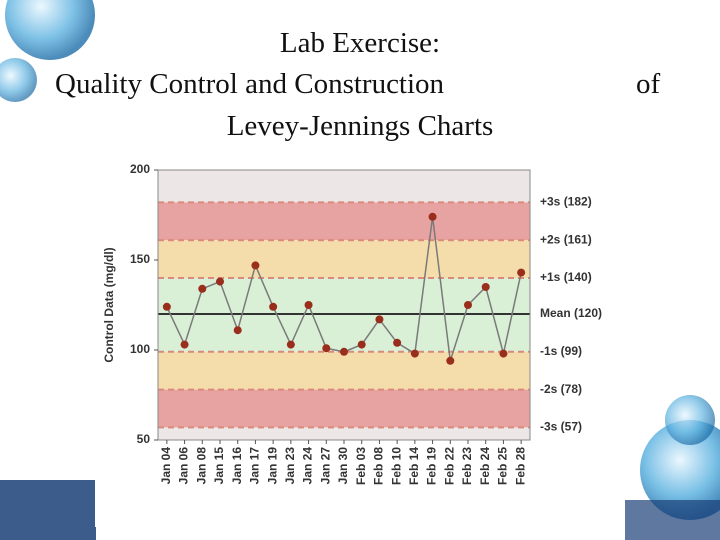 This screenshot has width=720, height=540. I want to click on x-tick-label: Feb 22, so click(449, 466).